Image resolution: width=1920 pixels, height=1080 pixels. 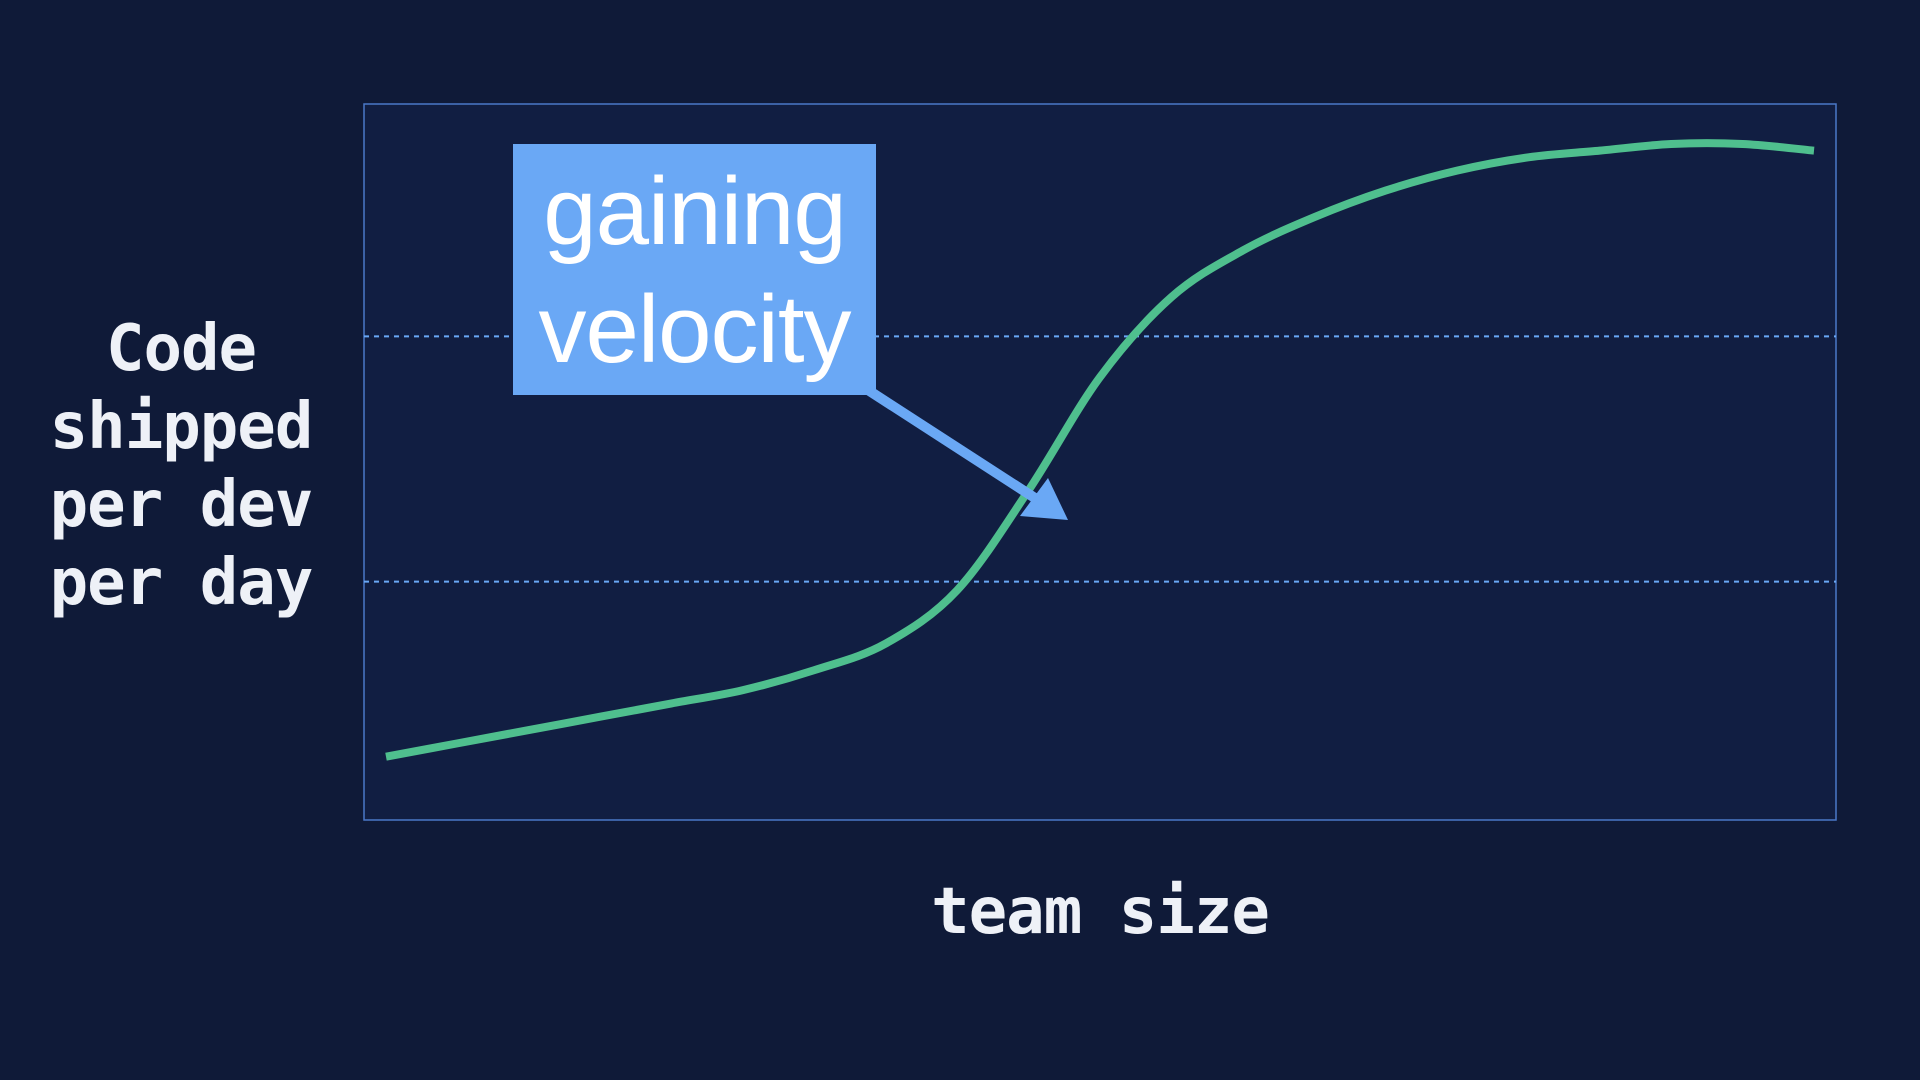 I want to click on y-axis-label: Code shipped per dev per day, so click(x=181, y=466).